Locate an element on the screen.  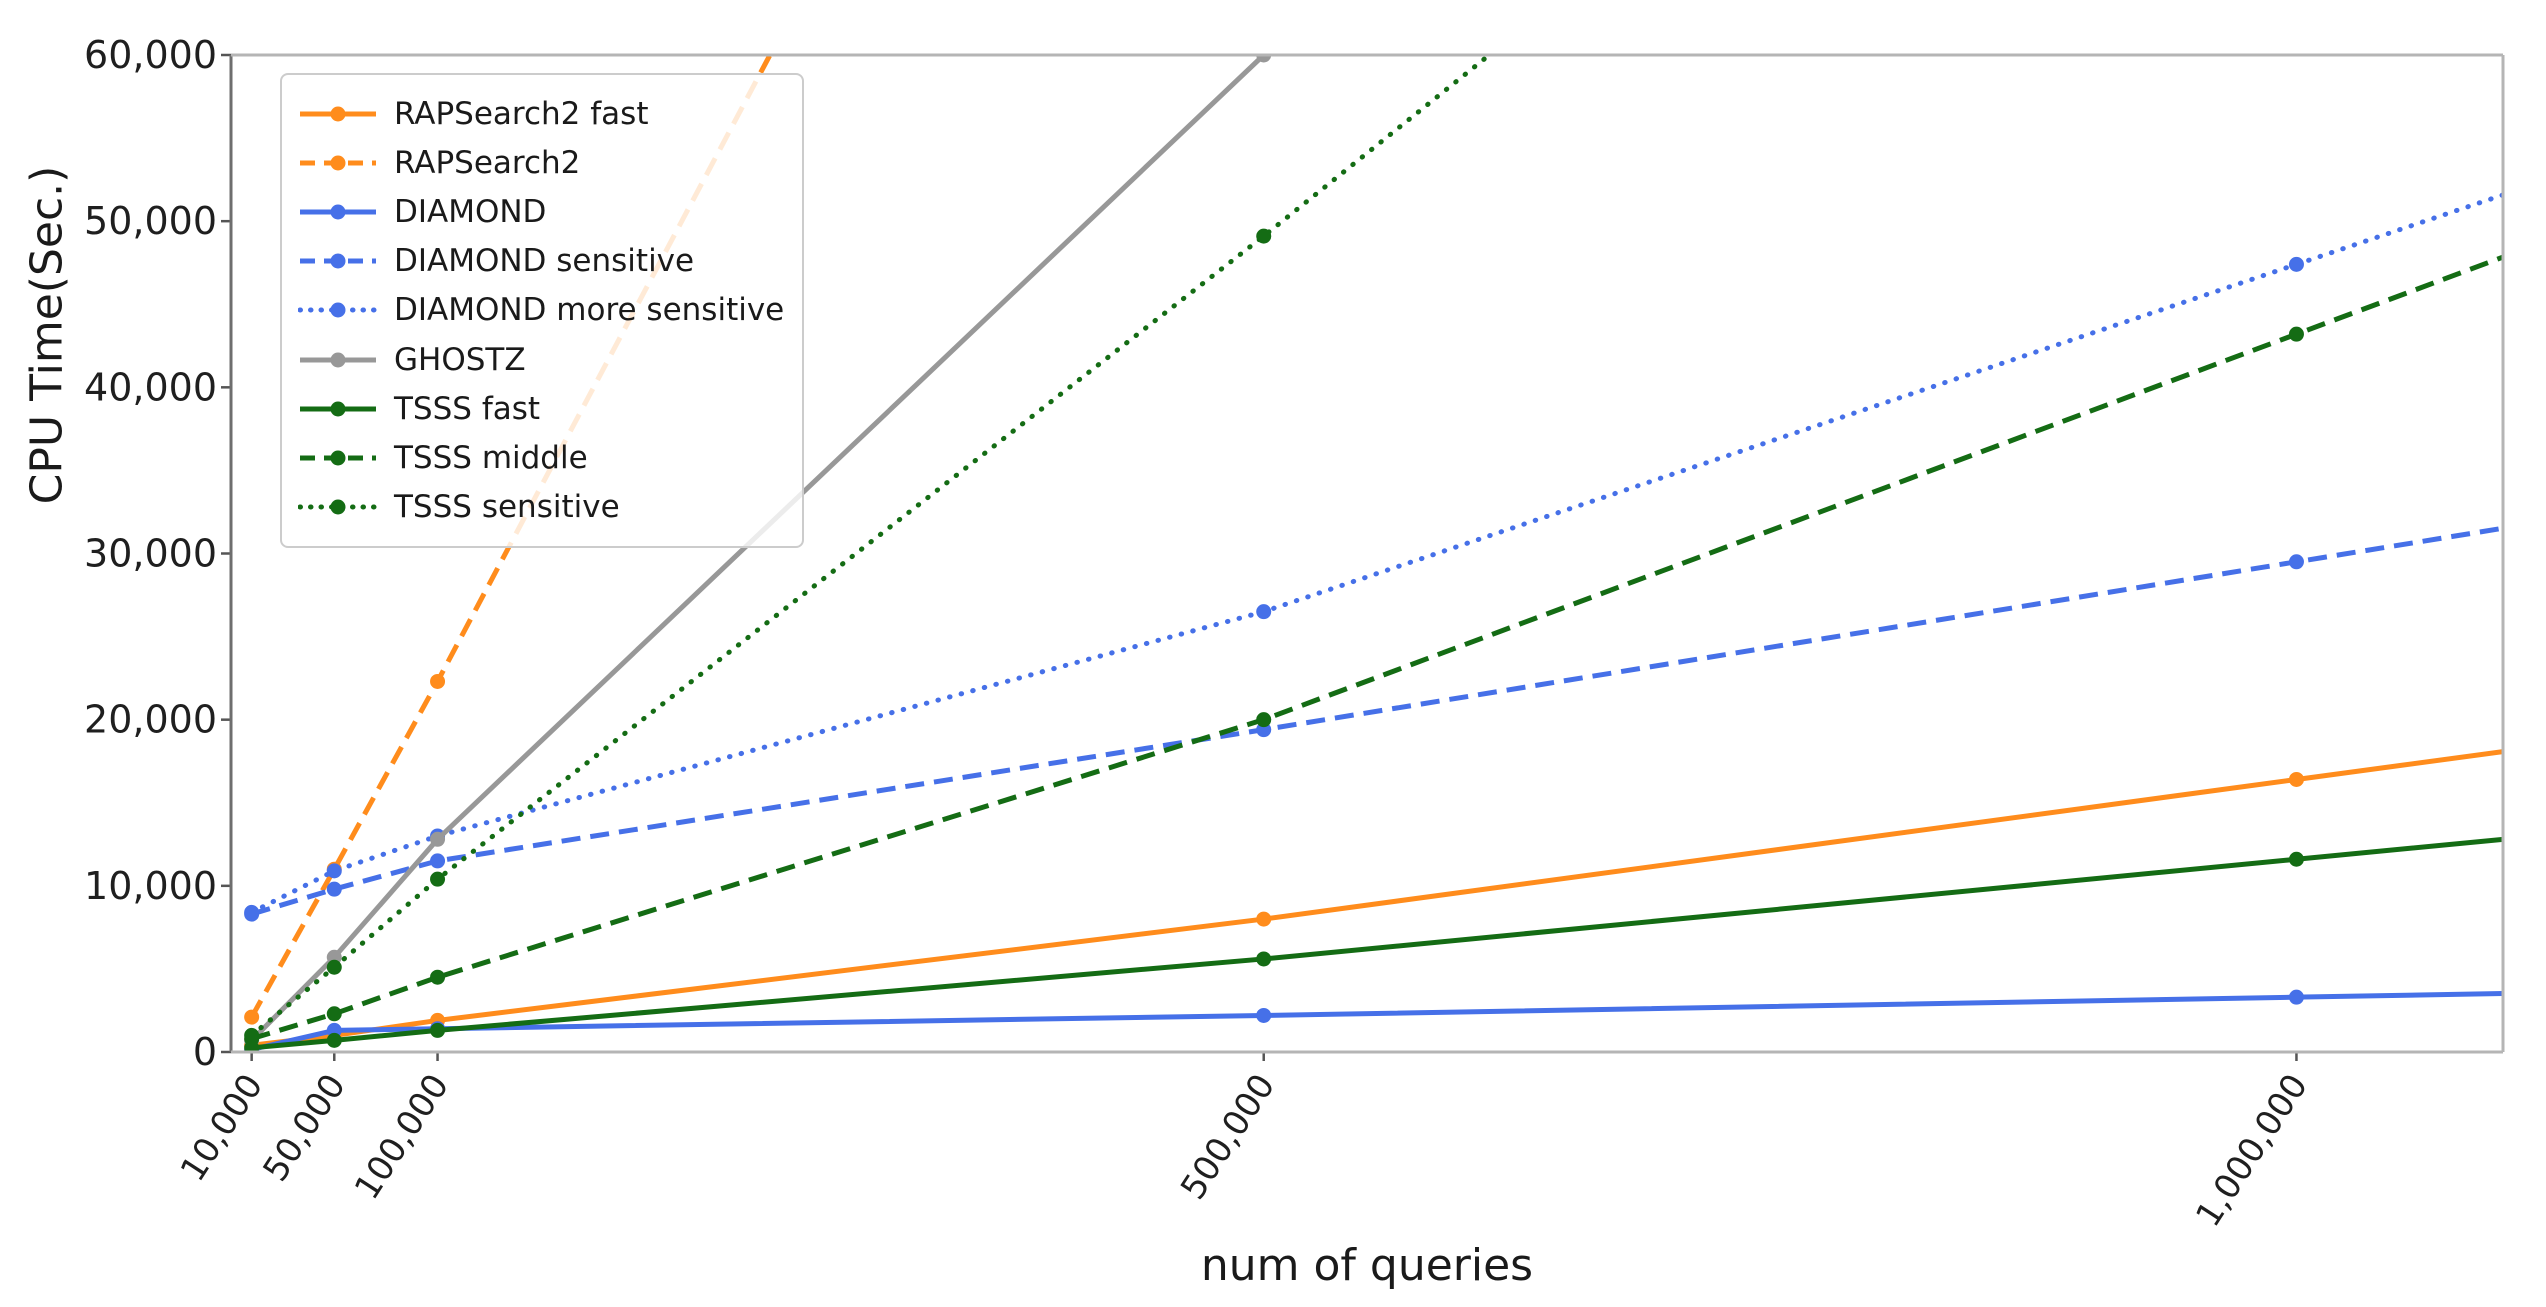
x-axis-label: num of queries is located at coordinates (1367, 1265).